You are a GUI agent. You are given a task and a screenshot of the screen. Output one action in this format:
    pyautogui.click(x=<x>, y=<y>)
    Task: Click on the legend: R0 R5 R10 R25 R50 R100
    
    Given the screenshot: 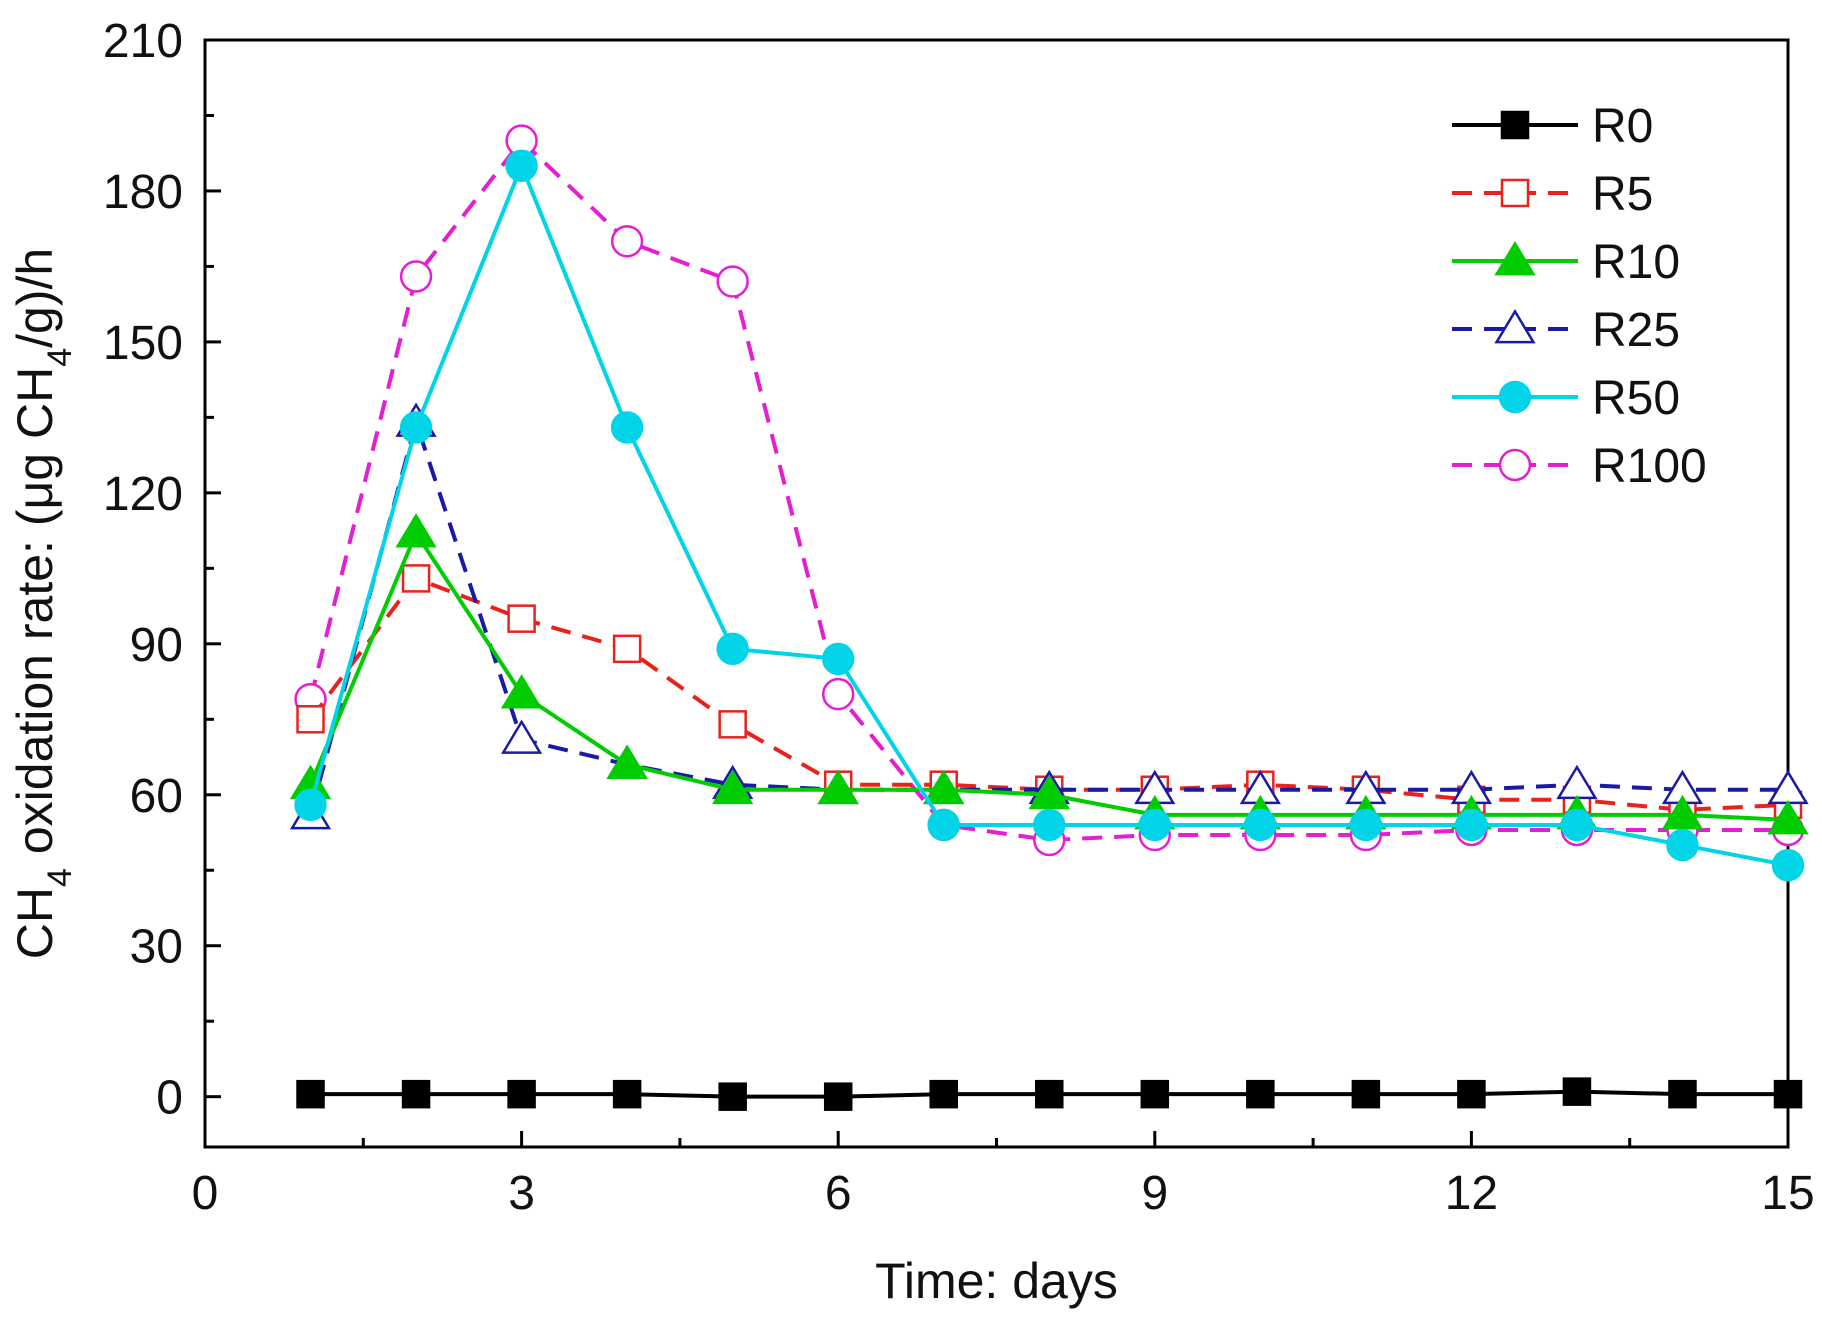 What is the action you would take?
    pyautogui.click(x=1579, y=296)
    